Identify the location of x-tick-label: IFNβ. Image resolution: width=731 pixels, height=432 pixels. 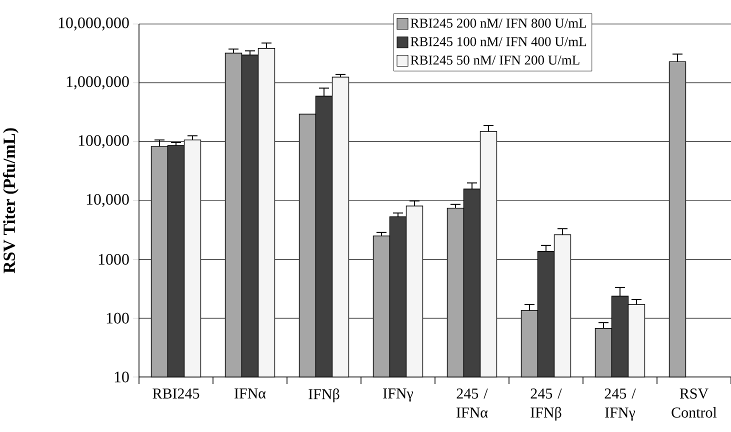
(324, 395).